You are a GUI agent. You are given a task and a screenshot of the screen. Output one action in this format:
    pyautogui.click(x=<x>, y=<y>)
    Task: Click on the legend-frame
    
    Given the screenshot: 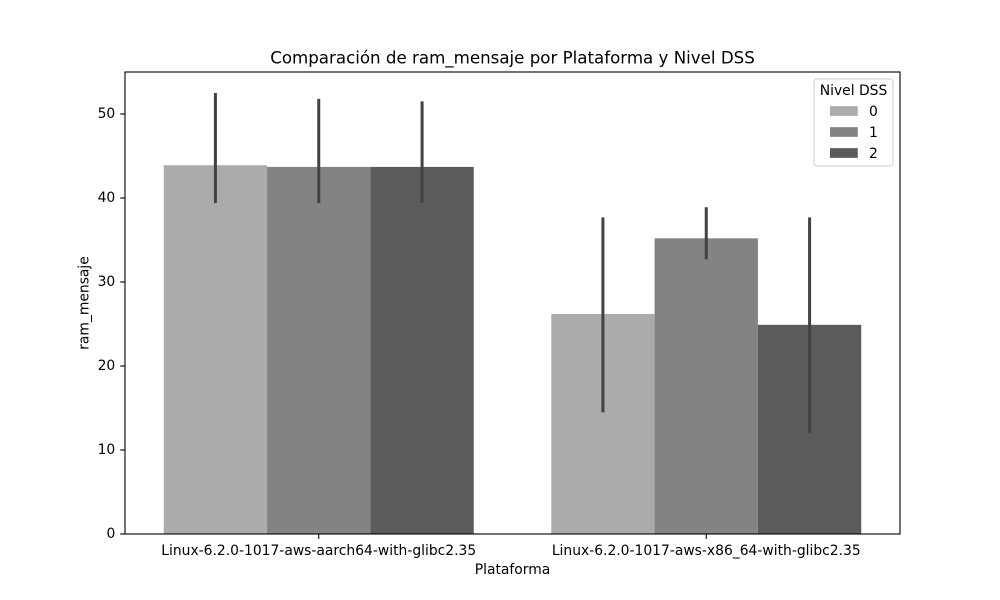 What is the action you would take?
    pyautogui.click(x=853, y=122)
    